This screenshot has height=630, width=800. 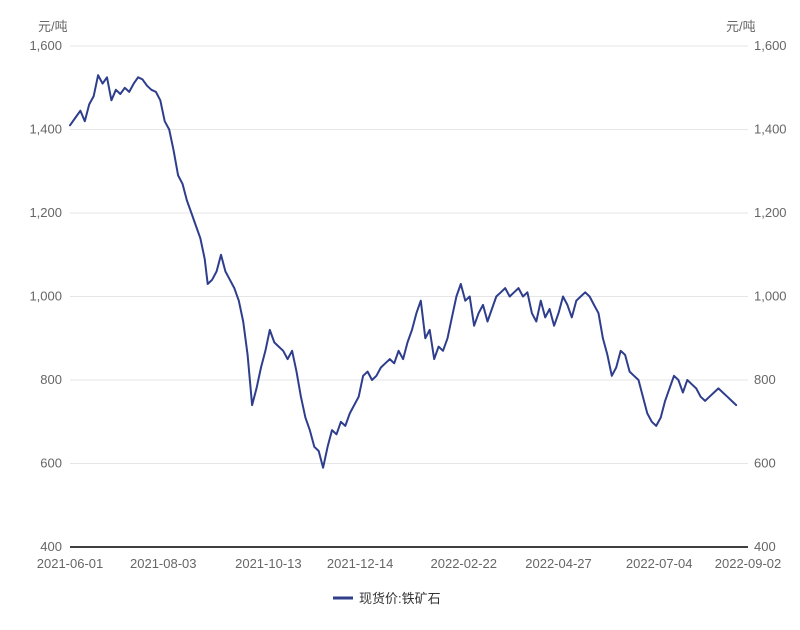 I want to click on y-tick-label-left: 1,400, so click(x=45, y=129).